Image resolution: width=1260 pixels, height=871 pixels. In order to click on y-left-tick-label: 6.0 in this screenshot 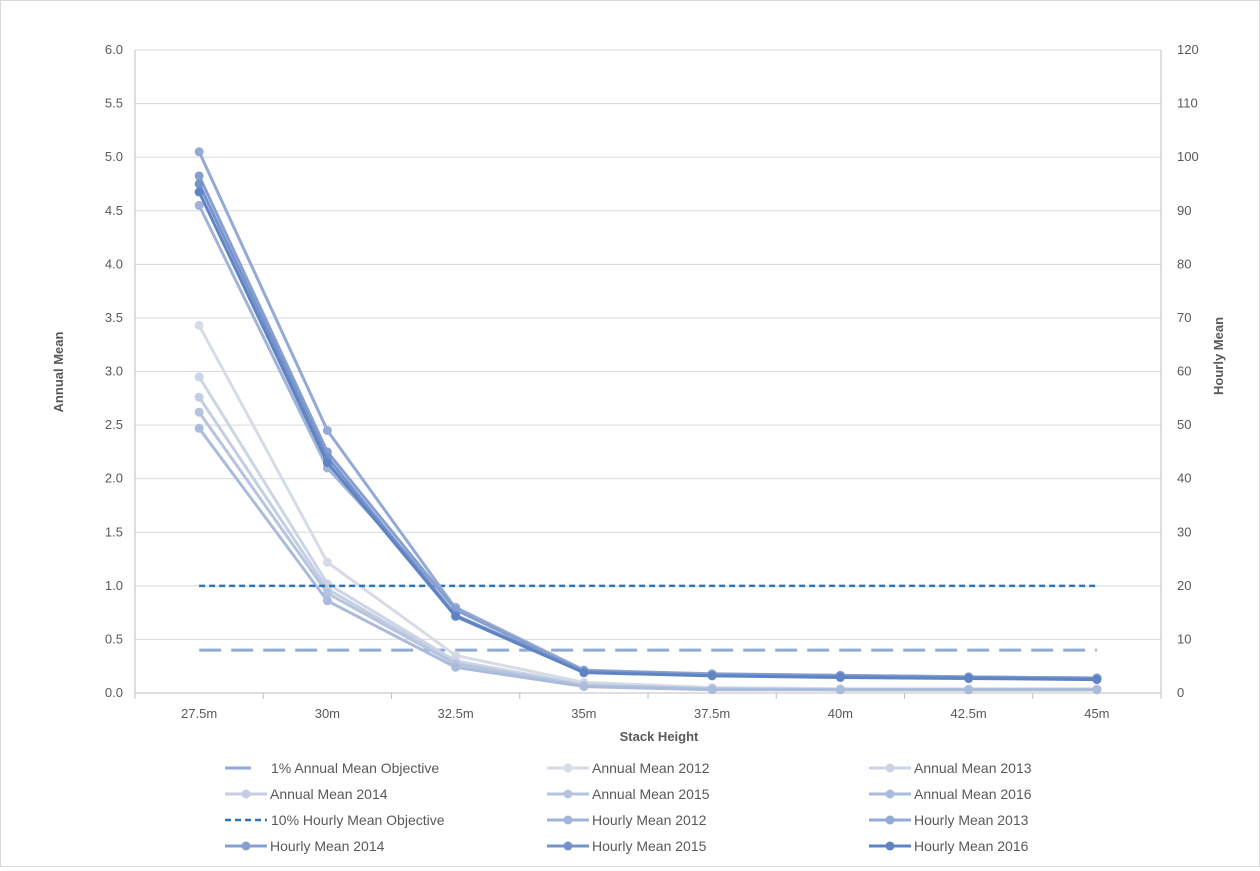, I will do `click(114, 49)`.